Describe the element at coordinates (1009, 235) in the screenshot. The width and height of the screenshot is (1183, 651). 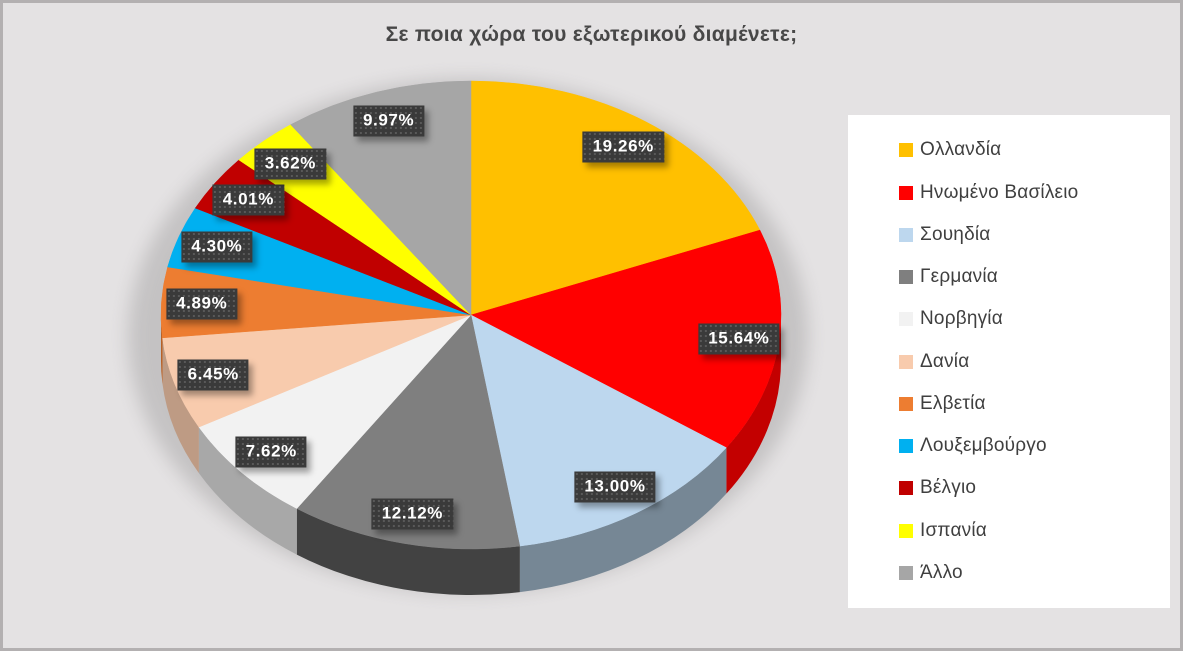
I see `legend-item-2: Σουηδία` at that location.